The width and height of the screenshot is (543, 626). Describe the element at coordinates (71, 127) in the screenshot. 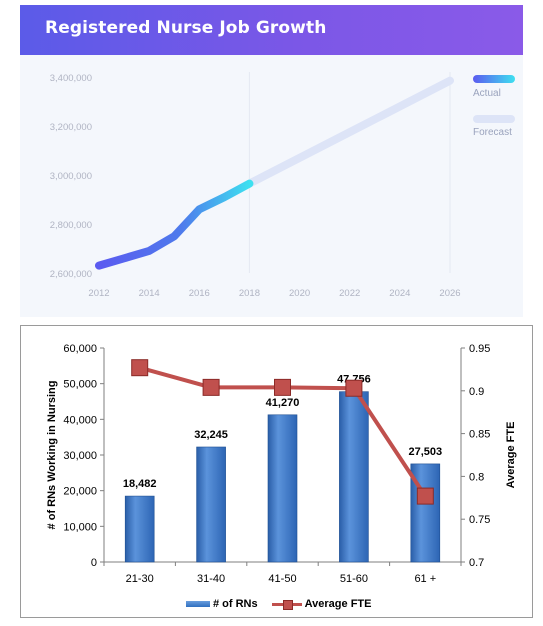

I see `y-tick-label: 3,200,000` at that location.